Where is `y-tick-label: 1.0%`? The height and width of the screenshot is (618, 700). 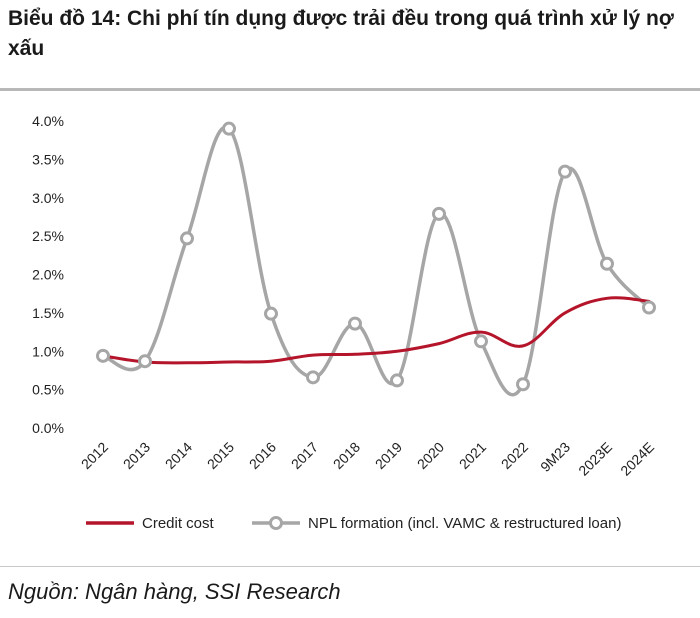
y-tick-label: 1.0% is located at coordinates (48, 351).